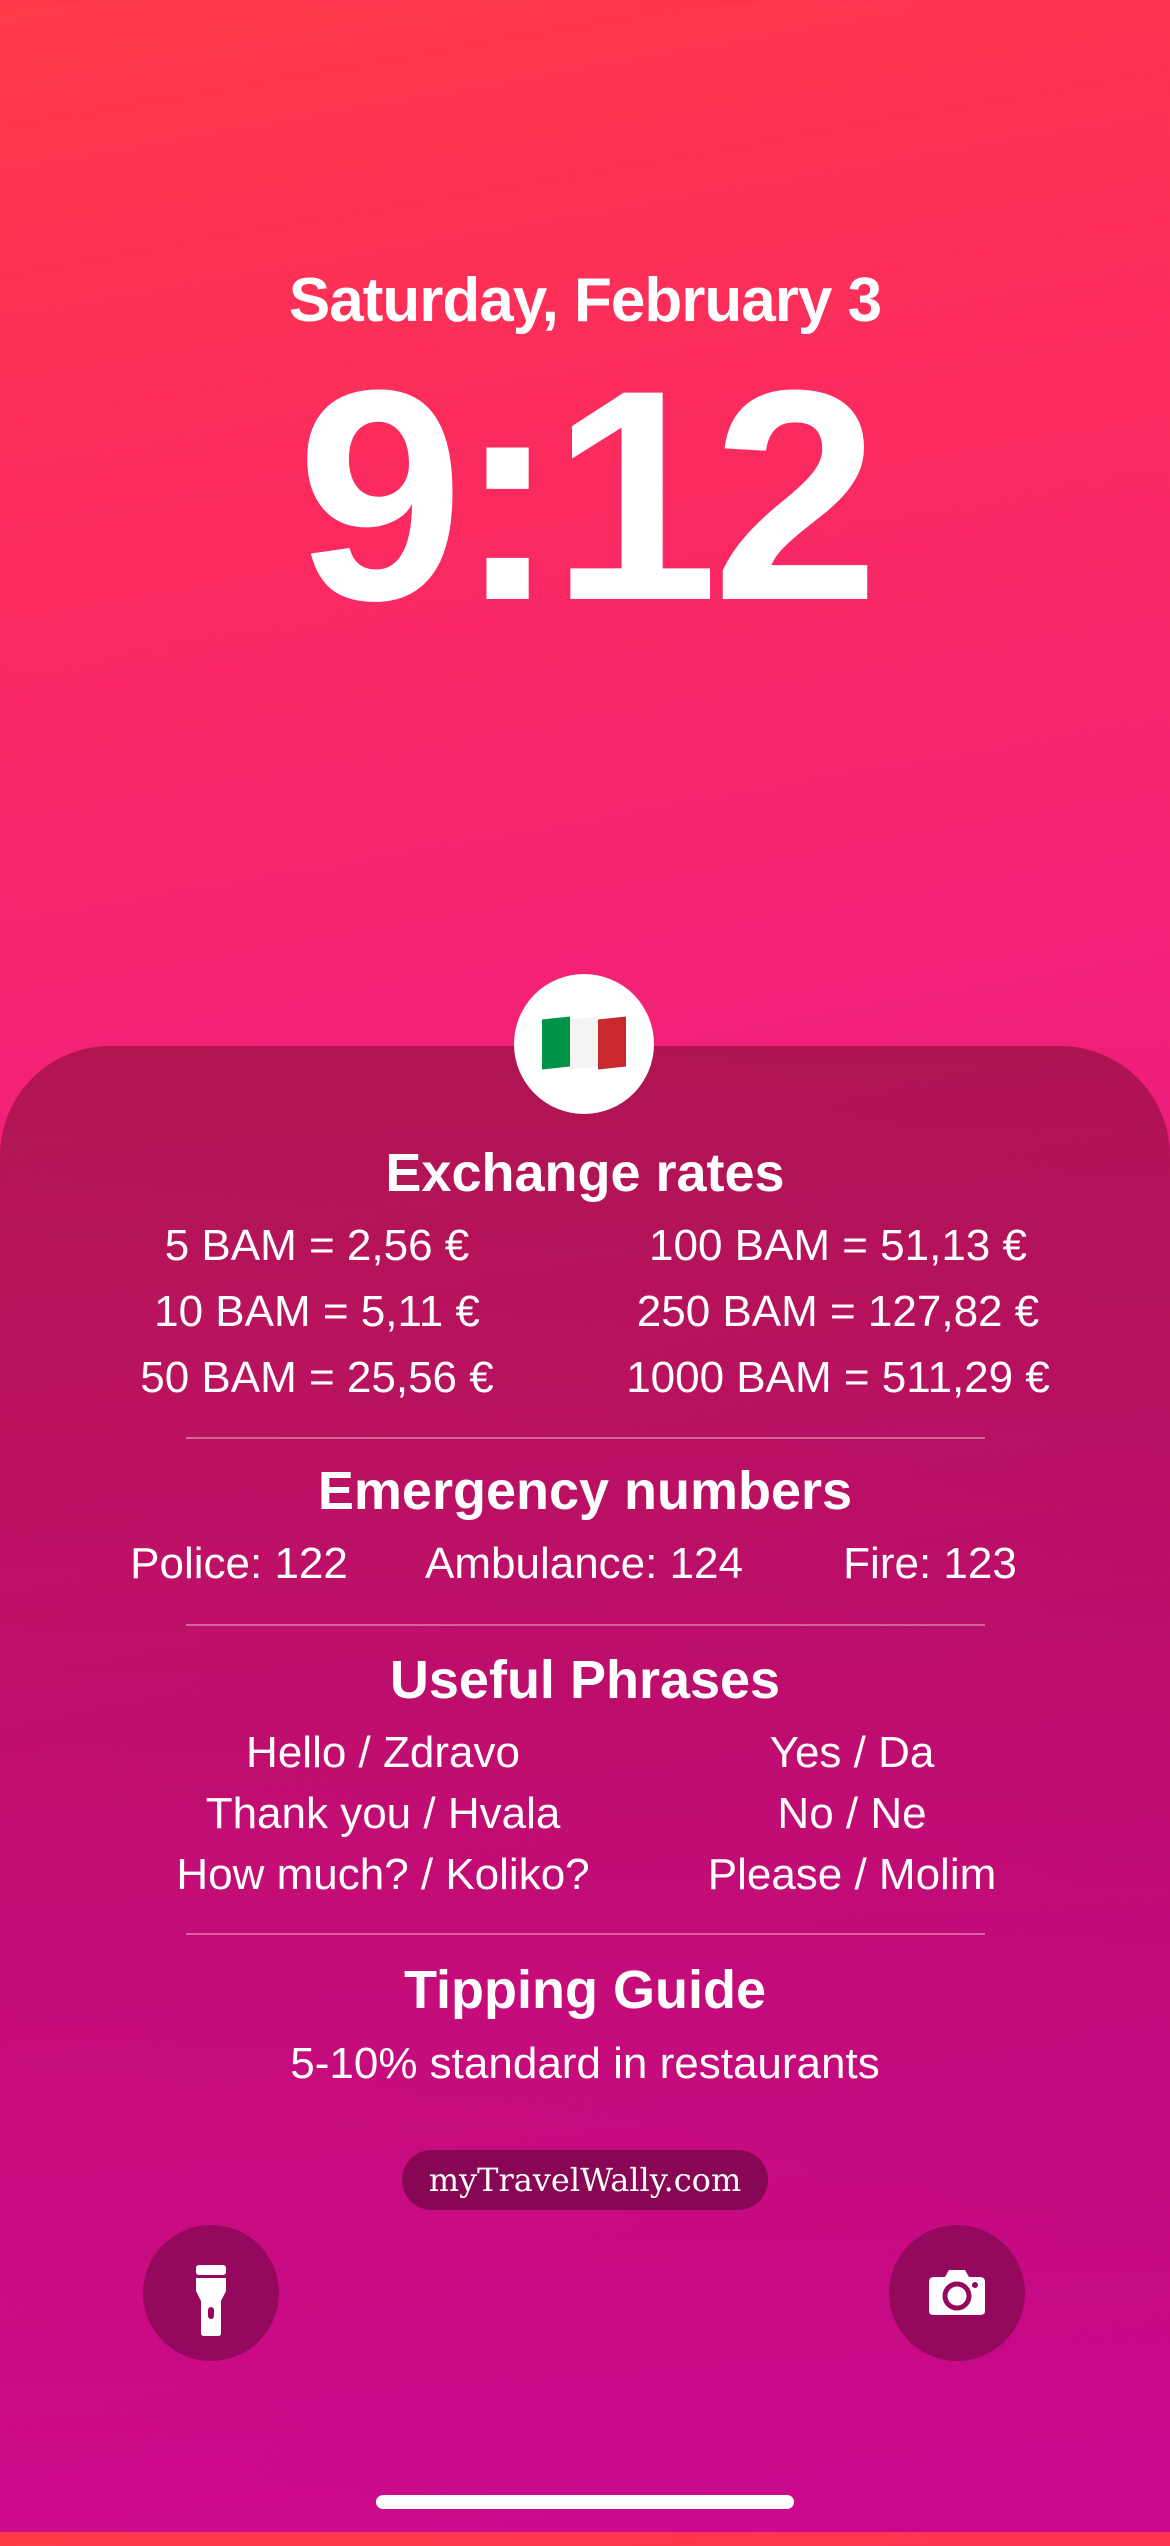 This screenshot has width=1170, height=2546. What do you see at coordinates (585, 1491) in the screenshot?
I see `emergency-numbers-title: Emergency numbers` at bounding box center [585, 1491].